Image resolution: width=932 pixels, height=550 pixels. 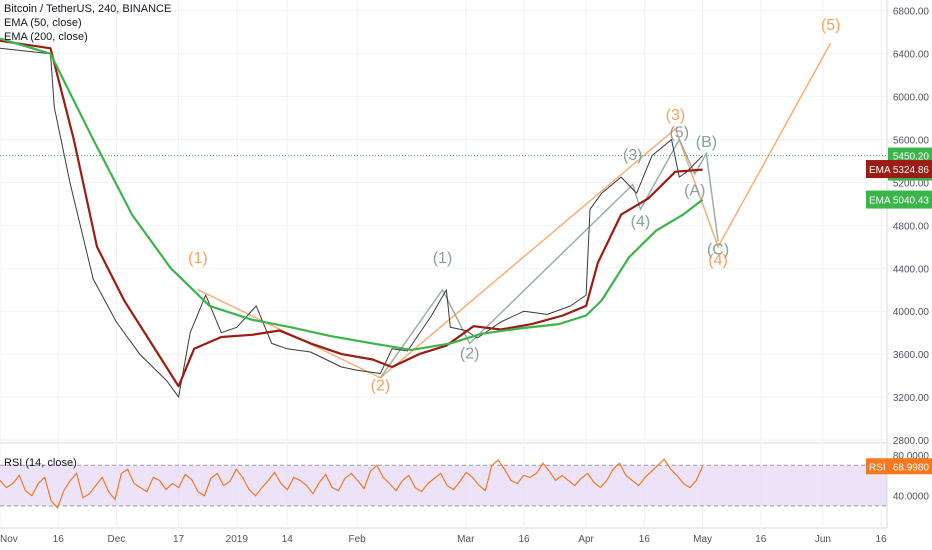 I want to click on ema-fast-badge-bg, so click(x=899, y=169).